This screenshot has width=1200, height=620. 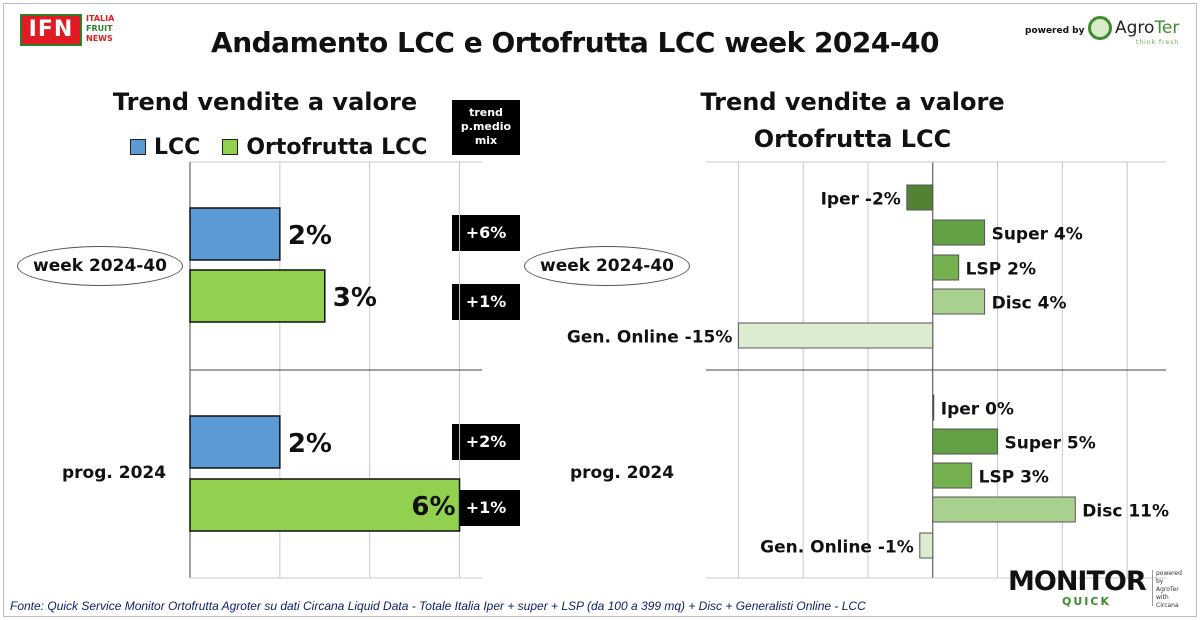 I want to click on monitor-side-line-1: powered by, so click(x=1169, y=577).